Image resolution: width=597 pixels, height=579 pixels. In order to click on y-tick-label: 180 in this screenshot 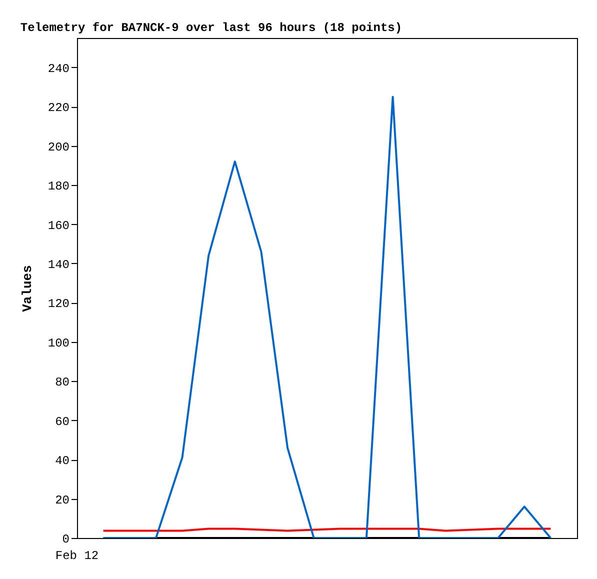, I will do `click(59, 187)`.